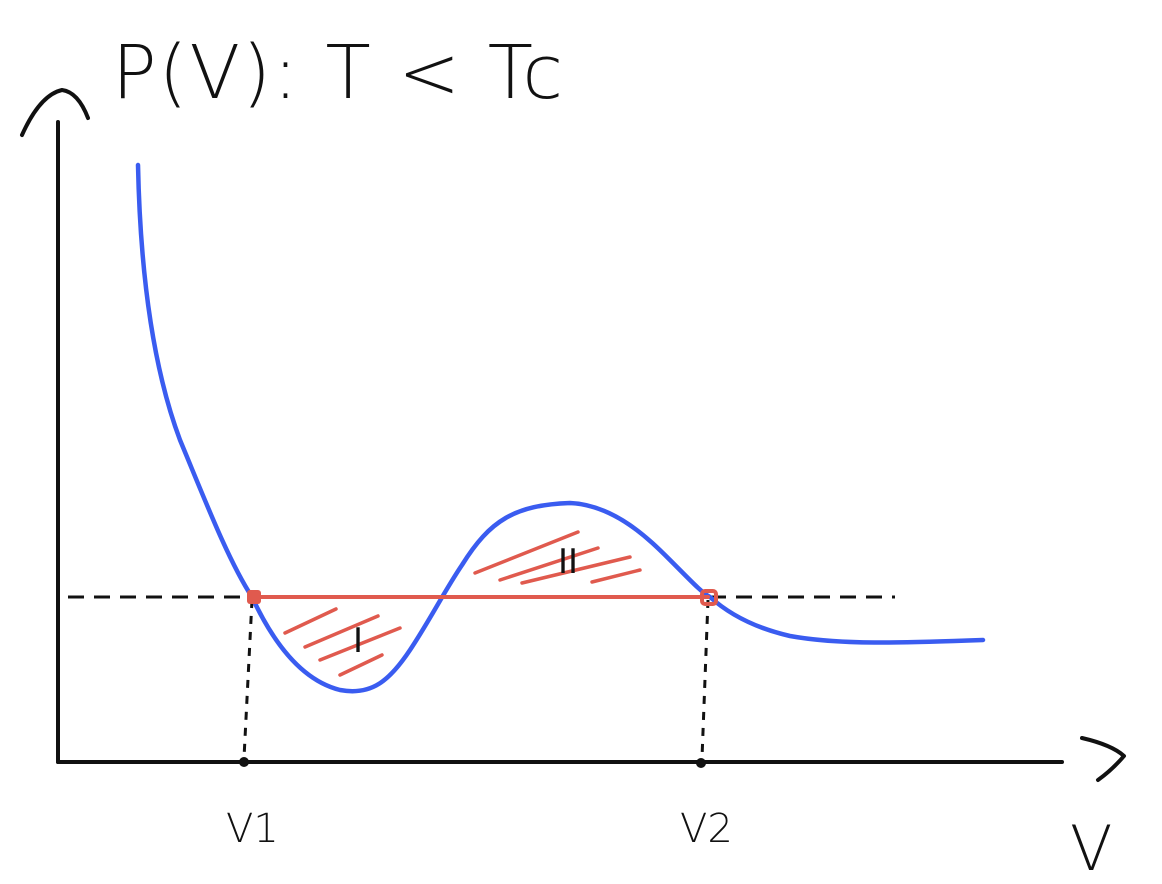  Describe the element at coordinates (591, 759) in the screenshot. I see `x-axis` at that location.